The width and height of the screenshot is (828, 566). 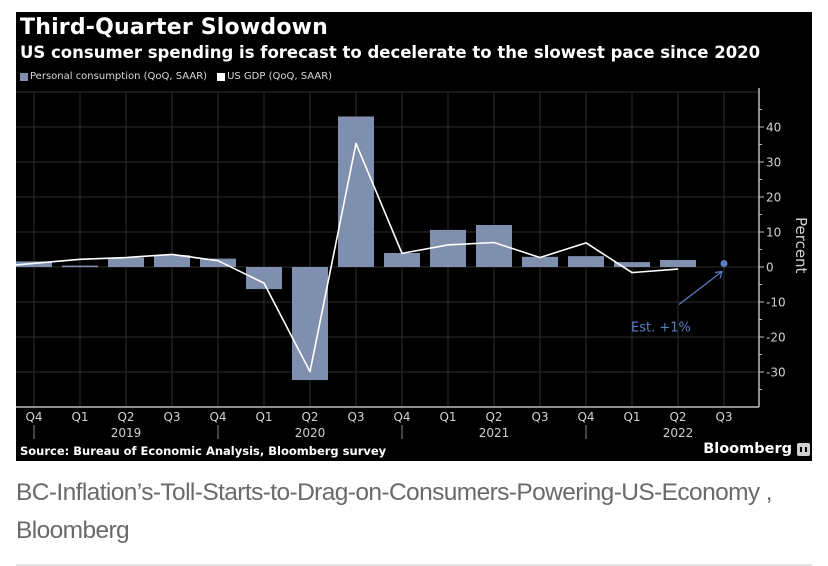 What do you see at coordinates (773, 233) in the screenshot?
I see `y-tick-label: 10` at bounding box center [773, 233].